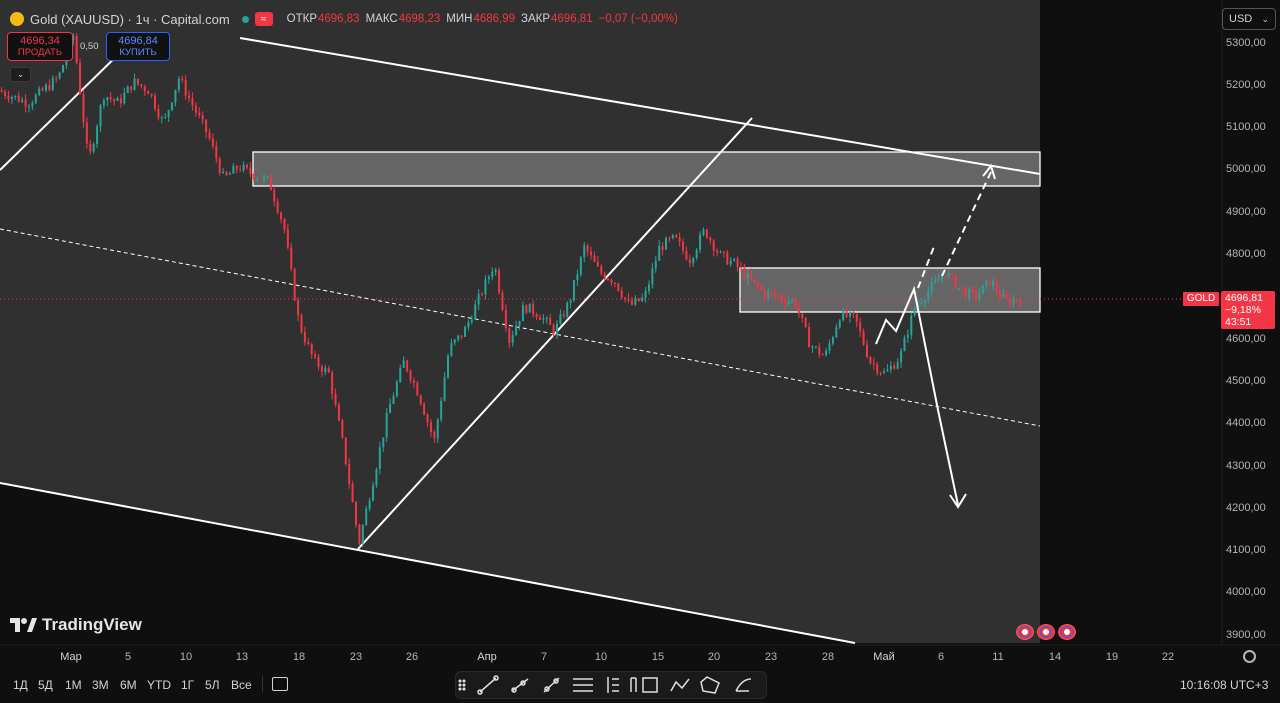  What do you see at coordinates (572, 19) in the screenshot?
I see `close-value: 4696,81` at bounding box center [572, 19].